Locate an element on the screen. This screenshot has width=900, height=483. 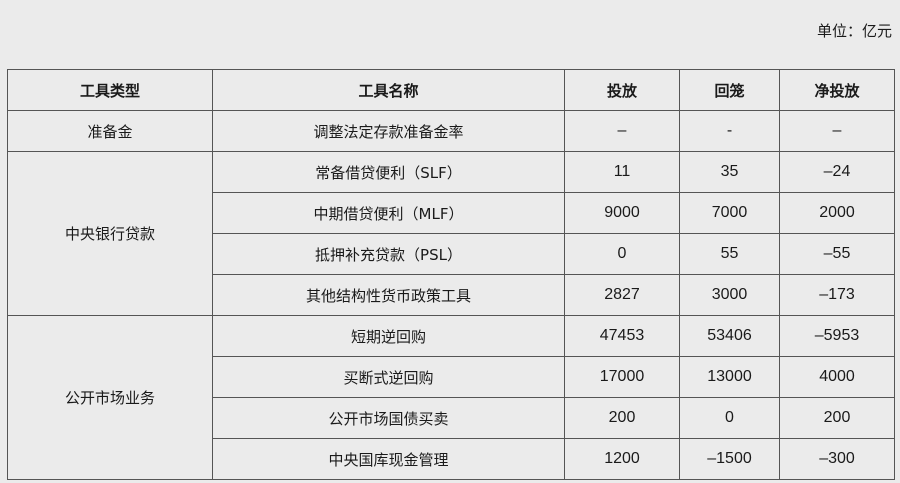
injection-cell: 0 is located at coordinates (622, 254).